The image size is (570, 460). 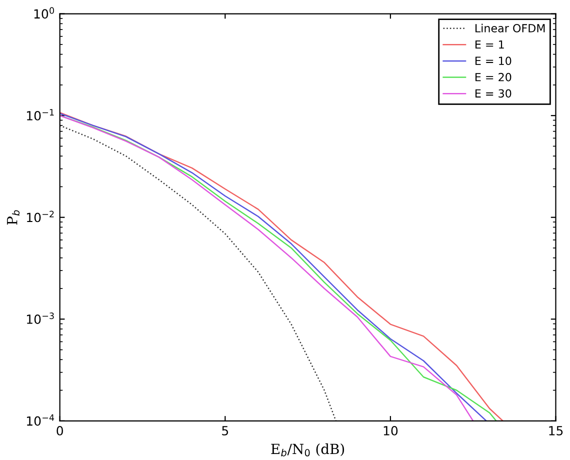 I want to click on x-tick-label: 0, so click(x=59, y=431).